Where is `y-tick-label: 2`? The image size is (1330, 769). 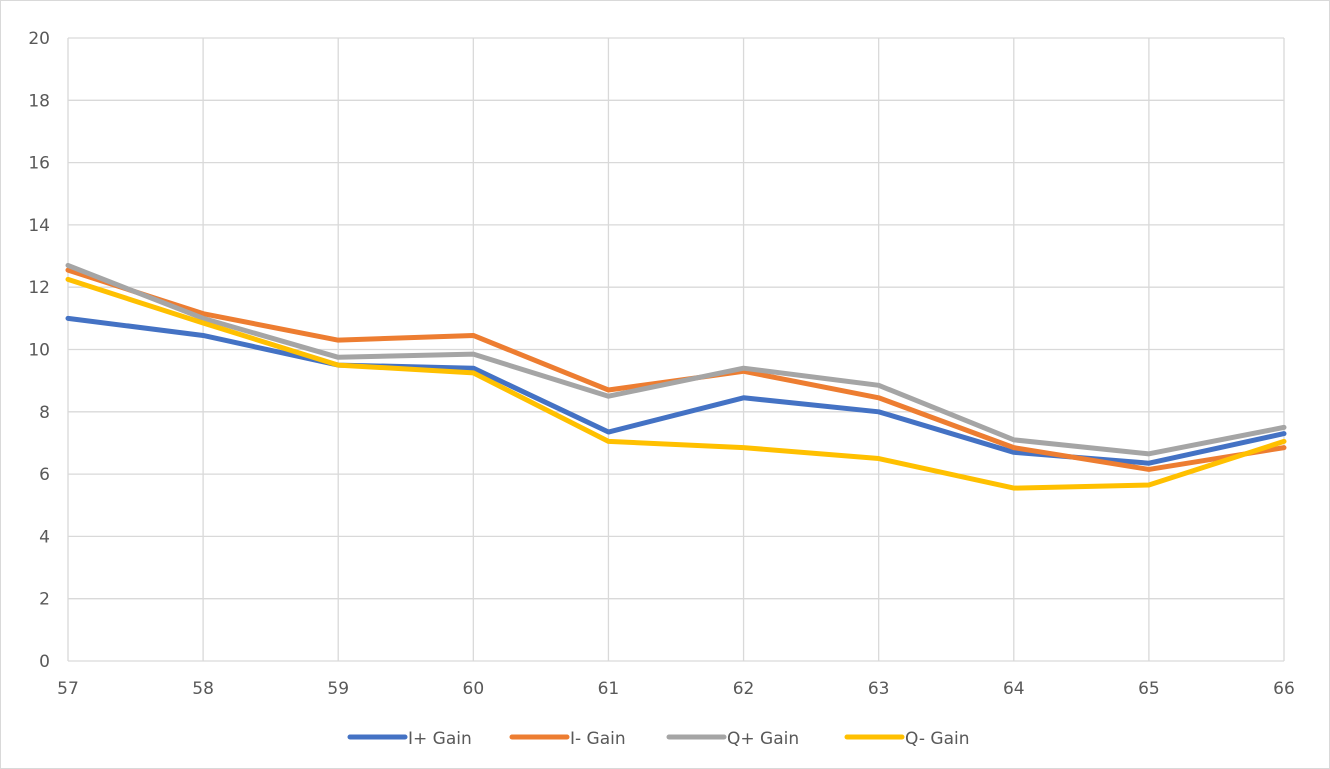 y-tick-label: 2 is located at coordinates (44, 600).